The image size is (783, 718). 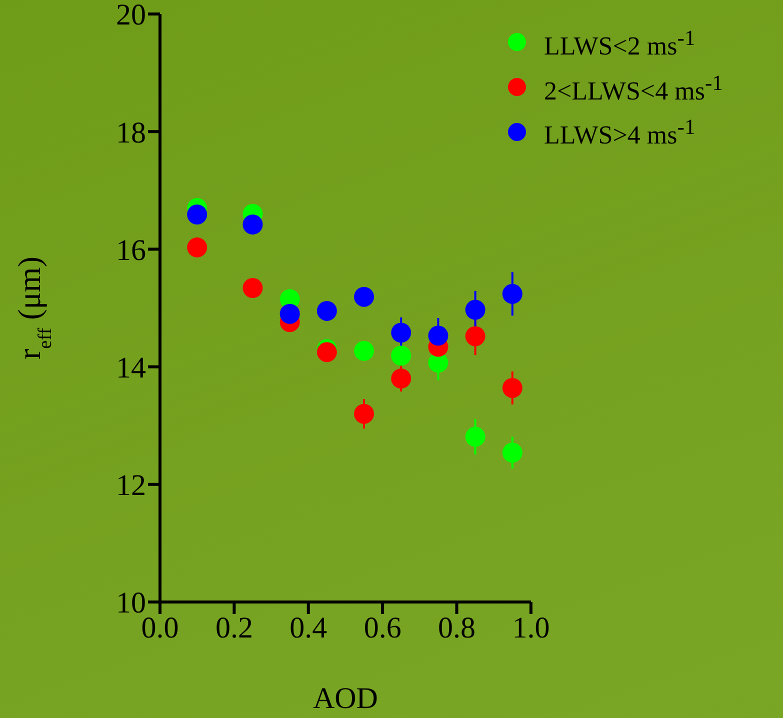 I want to click on y-tick-label: 14, so click(x=131, y=367).